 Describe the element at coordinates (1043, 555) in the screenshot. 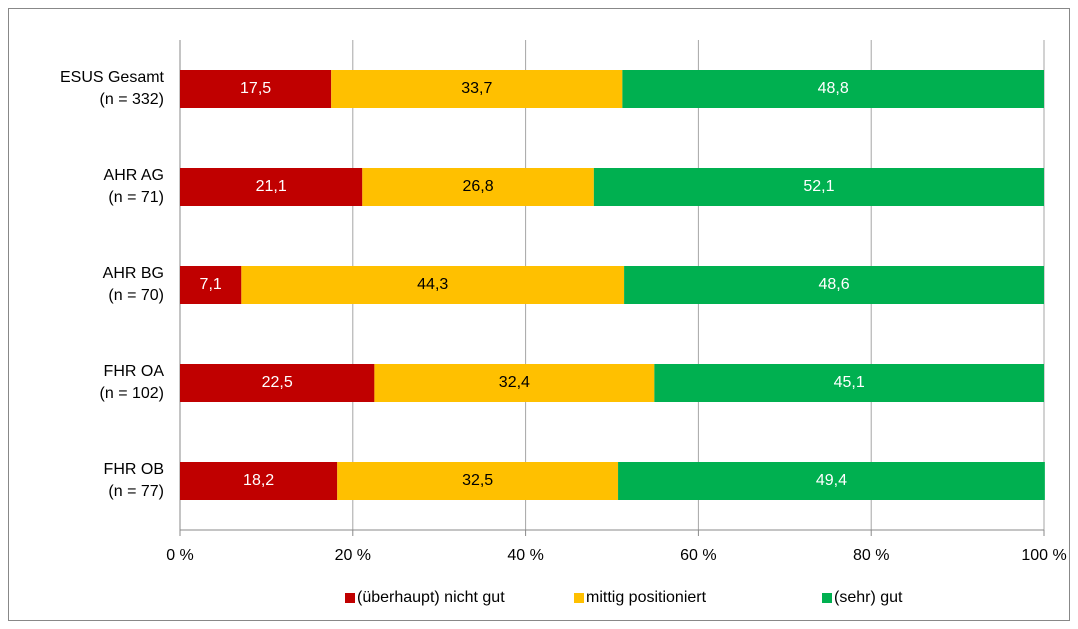

I see `x-tick-label: 100 %` at that location.